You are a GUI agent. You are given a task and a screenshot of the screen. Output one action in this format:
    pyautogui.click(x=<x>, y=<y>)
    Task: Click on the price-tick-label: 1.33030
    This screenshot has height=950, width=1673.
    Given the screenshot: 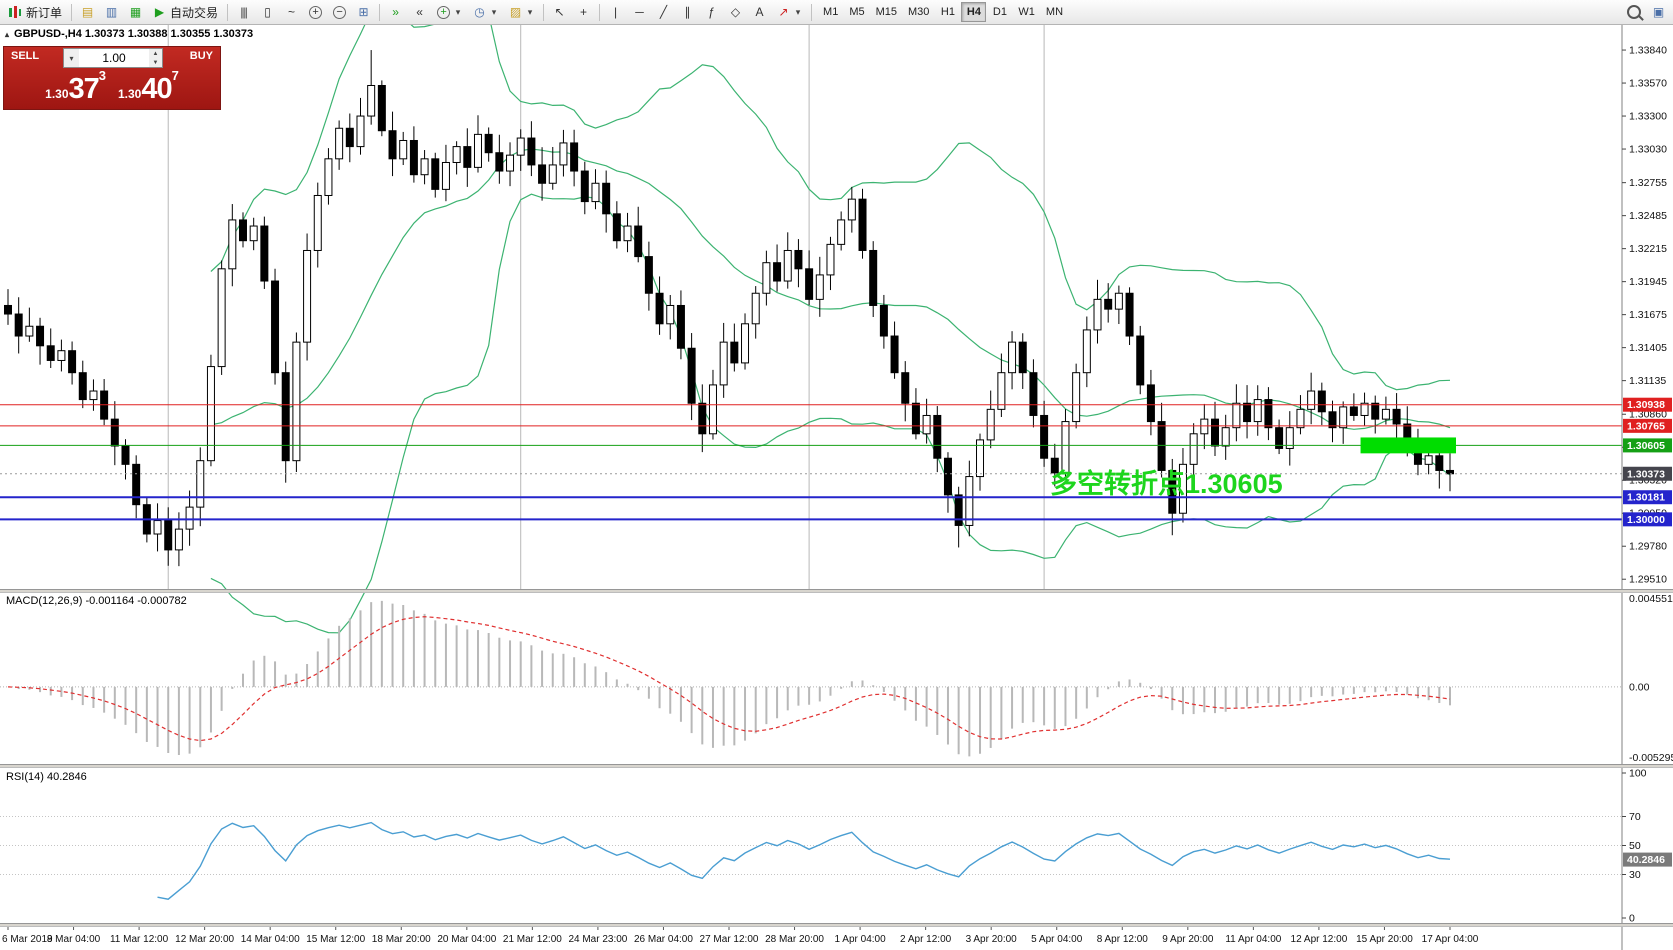 What is the action you would take?
    pyautogui.click(x=1648, y=150)
    